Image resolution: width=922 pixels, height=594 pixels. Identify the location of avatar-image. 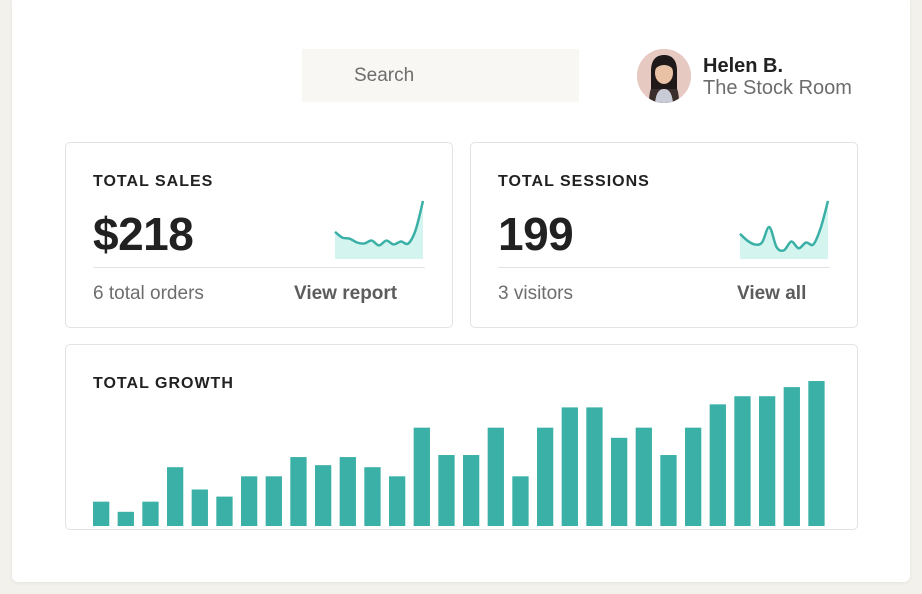
(664, 76).